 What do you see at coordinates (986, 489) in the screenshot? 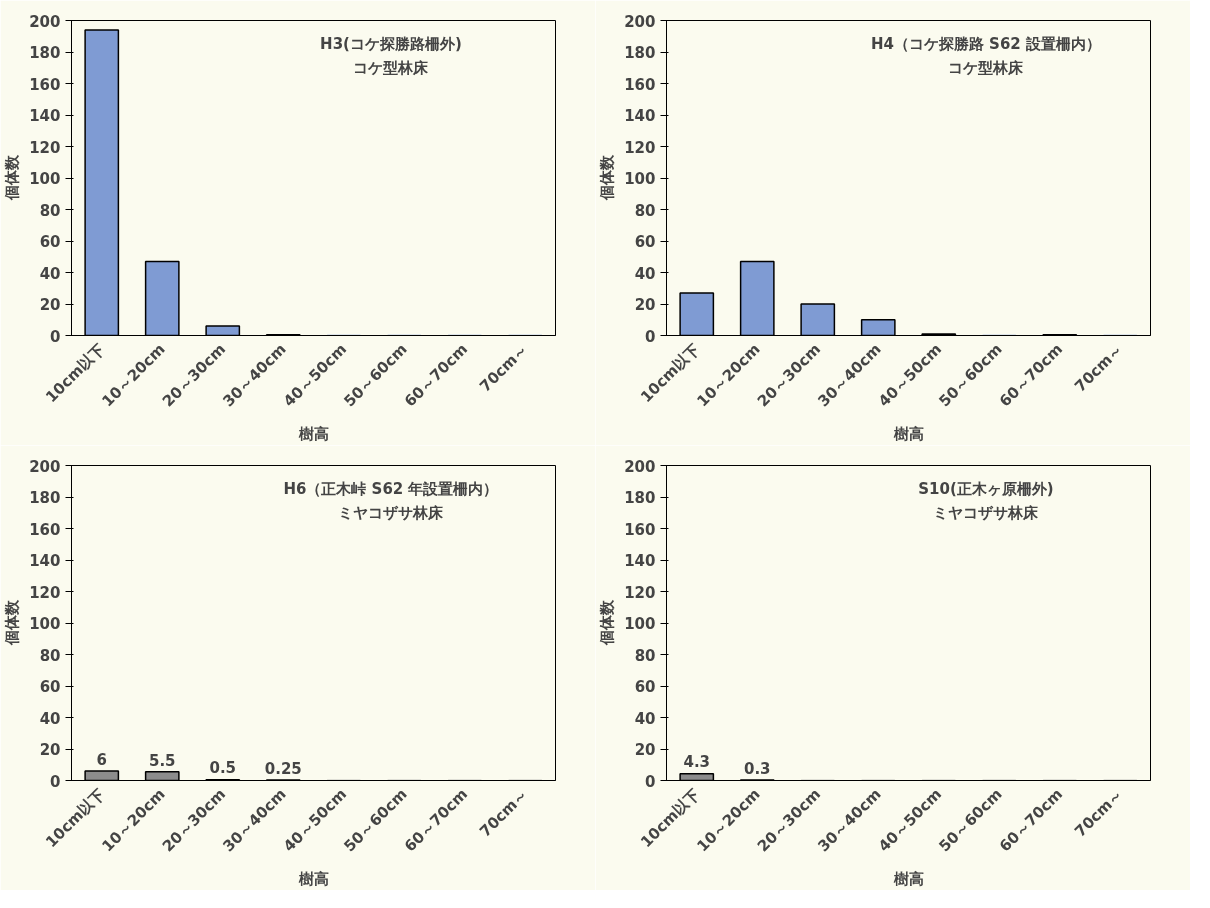
I see `text: S10(正木ヶ原柵外)` at bounding box center [986, 489].